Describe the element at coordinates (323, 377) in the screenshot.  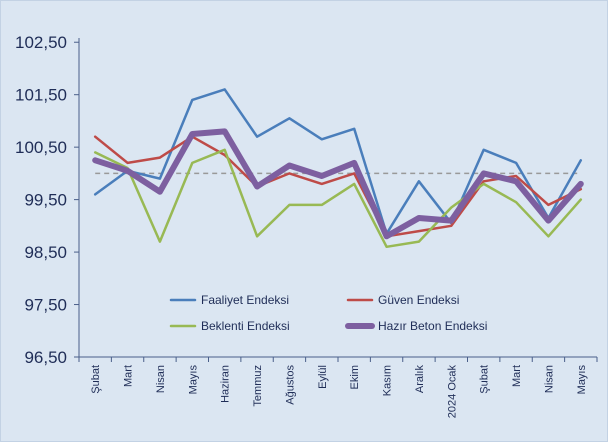
I see `x-tick-label: Eylül` at that location.